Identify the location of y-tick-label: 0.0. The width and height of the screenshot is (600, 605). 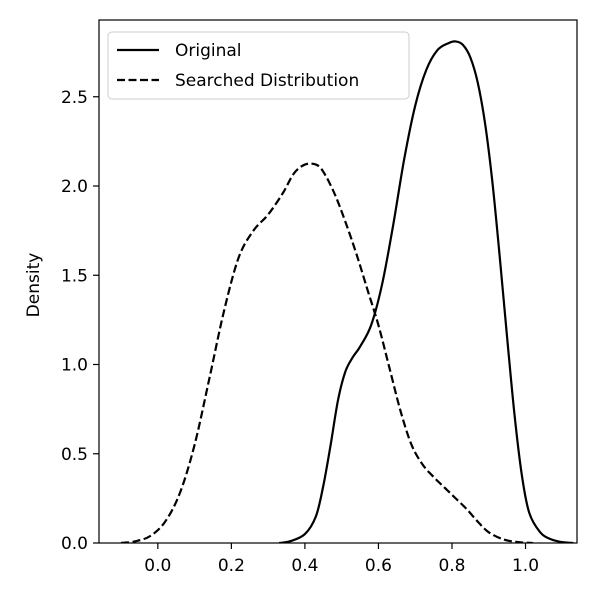
(74, 544).